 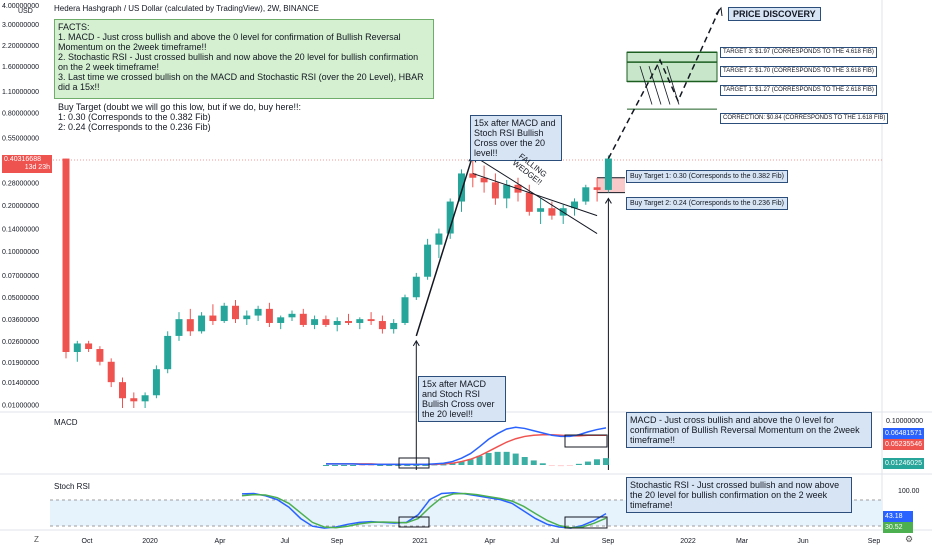 I want to click on time-tick-label: 2021, so click(x=420, y=541).